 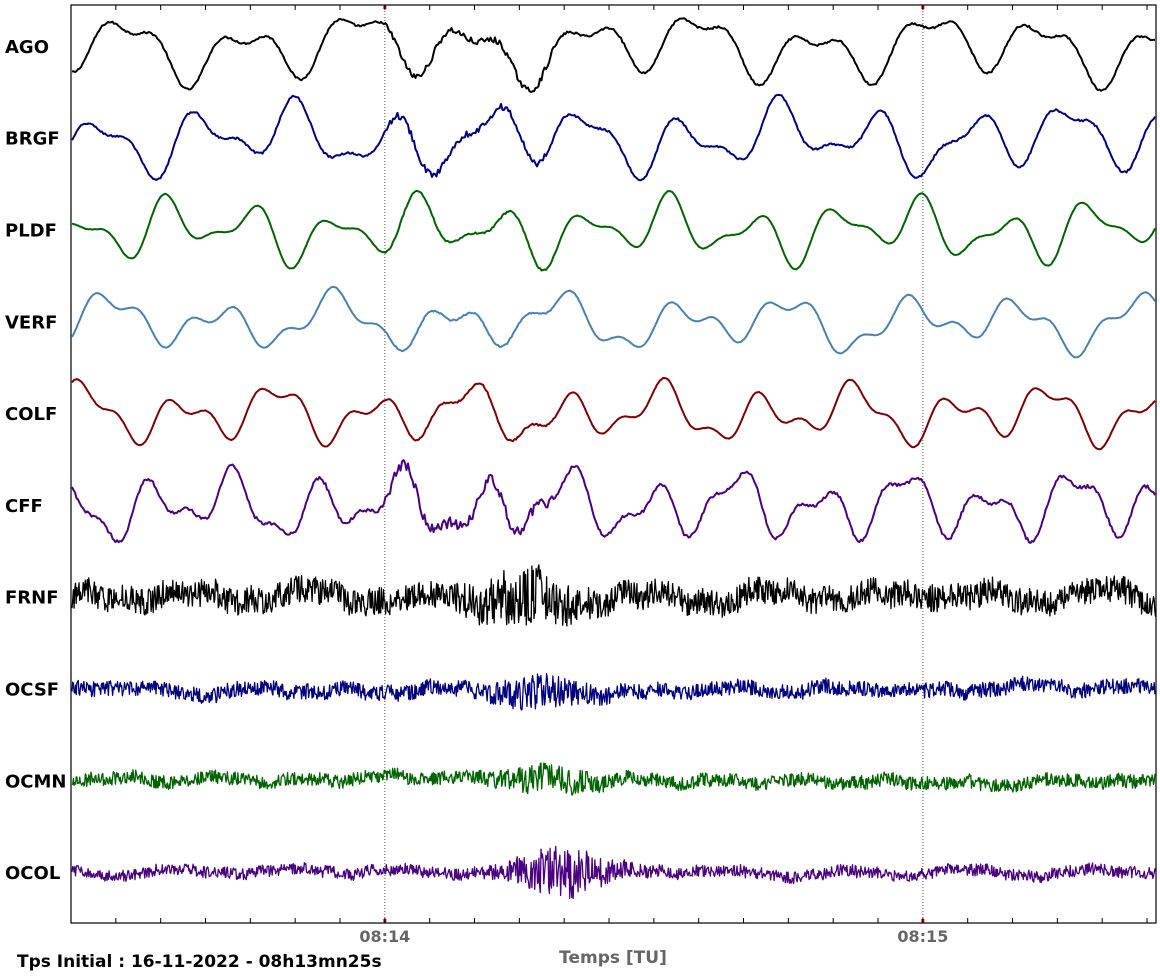 What do you see at coordinates (614, 779) in the screenshot?
I see `trace-ocmn` at bounding box center [614, 779].